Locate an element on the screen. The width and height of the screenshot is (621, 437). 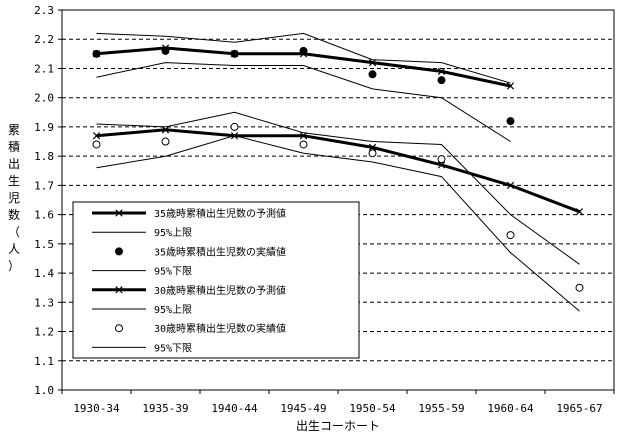
legend-label: 30歳時累積出生児数の実績値 is located at coordinates (220, 328).